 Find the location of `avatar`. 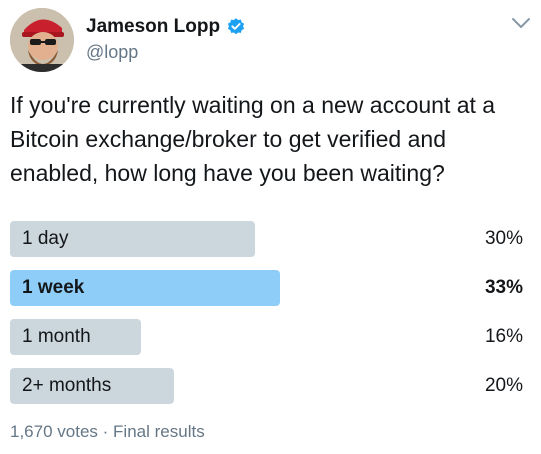

avatar is located at coordinates (42, 40).